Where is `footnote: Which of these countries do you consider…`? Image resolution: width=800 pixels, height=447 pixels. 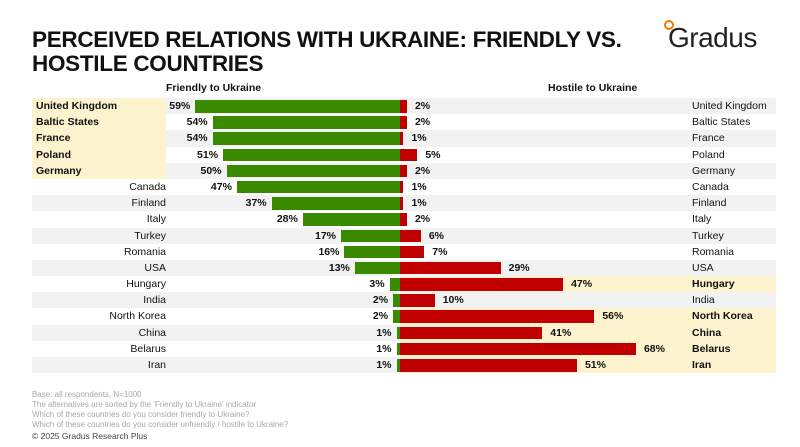
footnote: Which of these countries do you consider… is located at coordinates (160, 424).